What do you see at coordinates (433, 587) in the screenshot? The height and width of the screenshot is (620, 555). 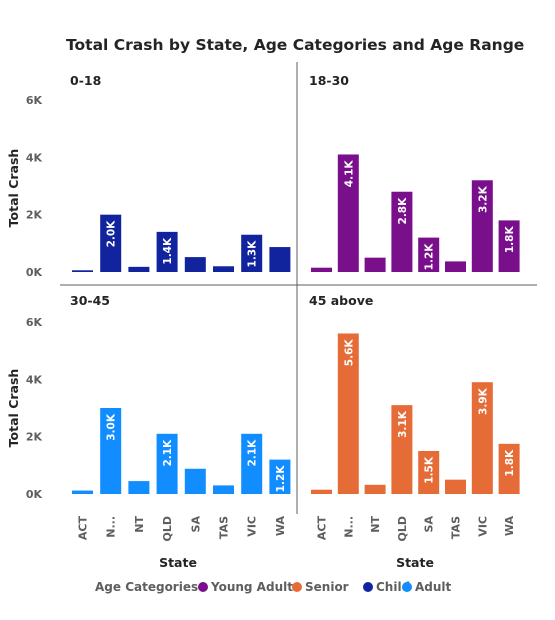 I see `legend-item-label: Adult` at bounding box center [433, 587].